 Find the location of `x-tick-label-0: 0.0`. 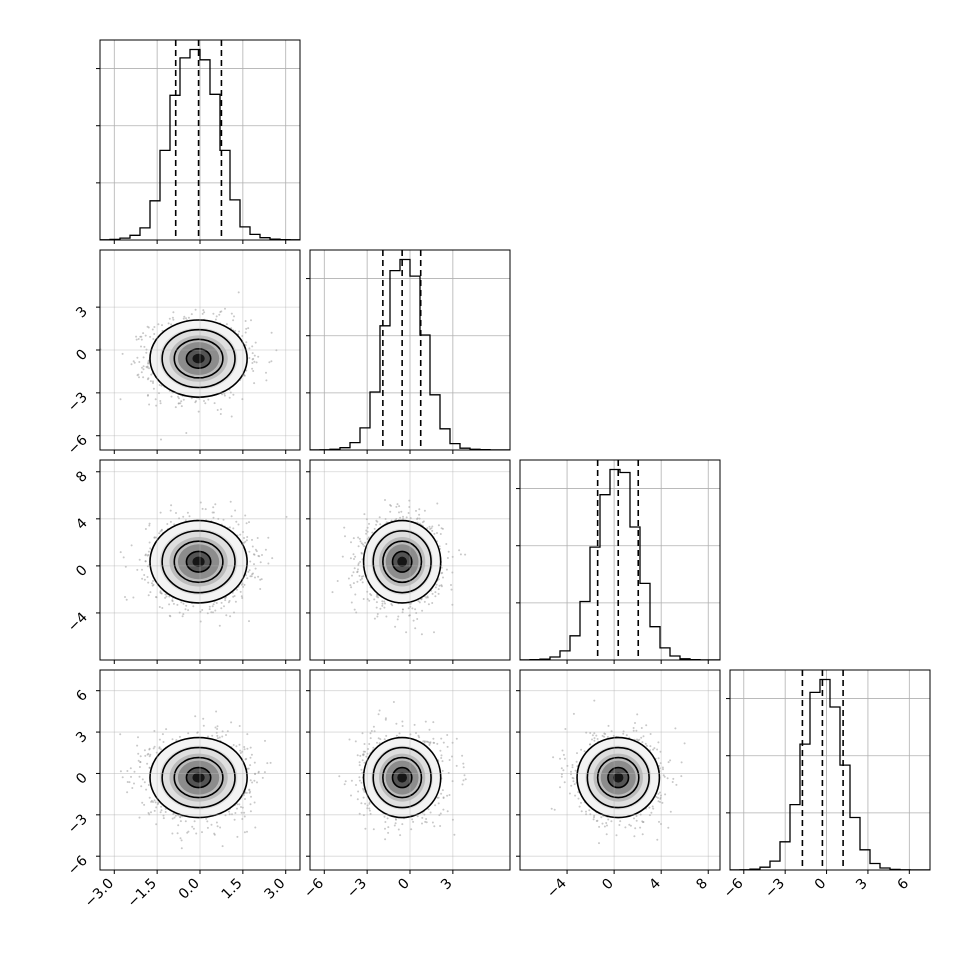

x-tick-label-0: 0.0 is located at coordinates (189, 889).